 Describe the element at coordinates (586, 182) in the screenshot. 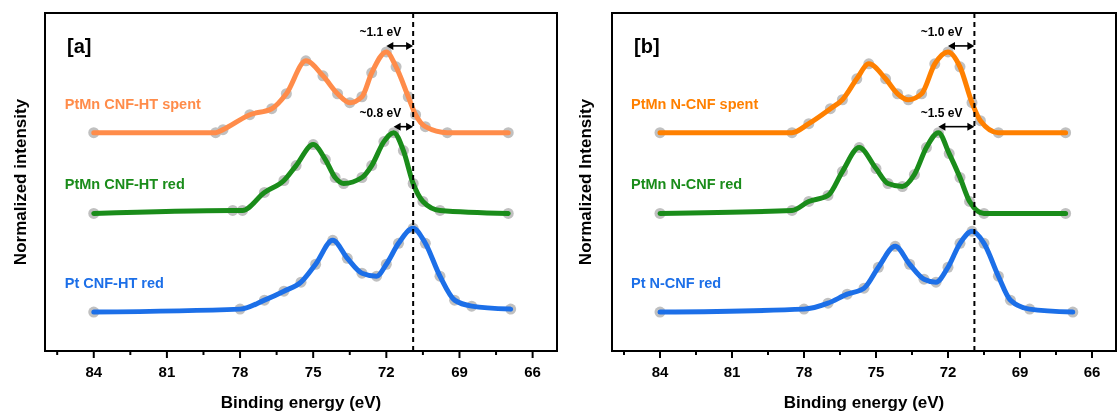

I see `y-axis-title: Normalized Intensity` at that location.